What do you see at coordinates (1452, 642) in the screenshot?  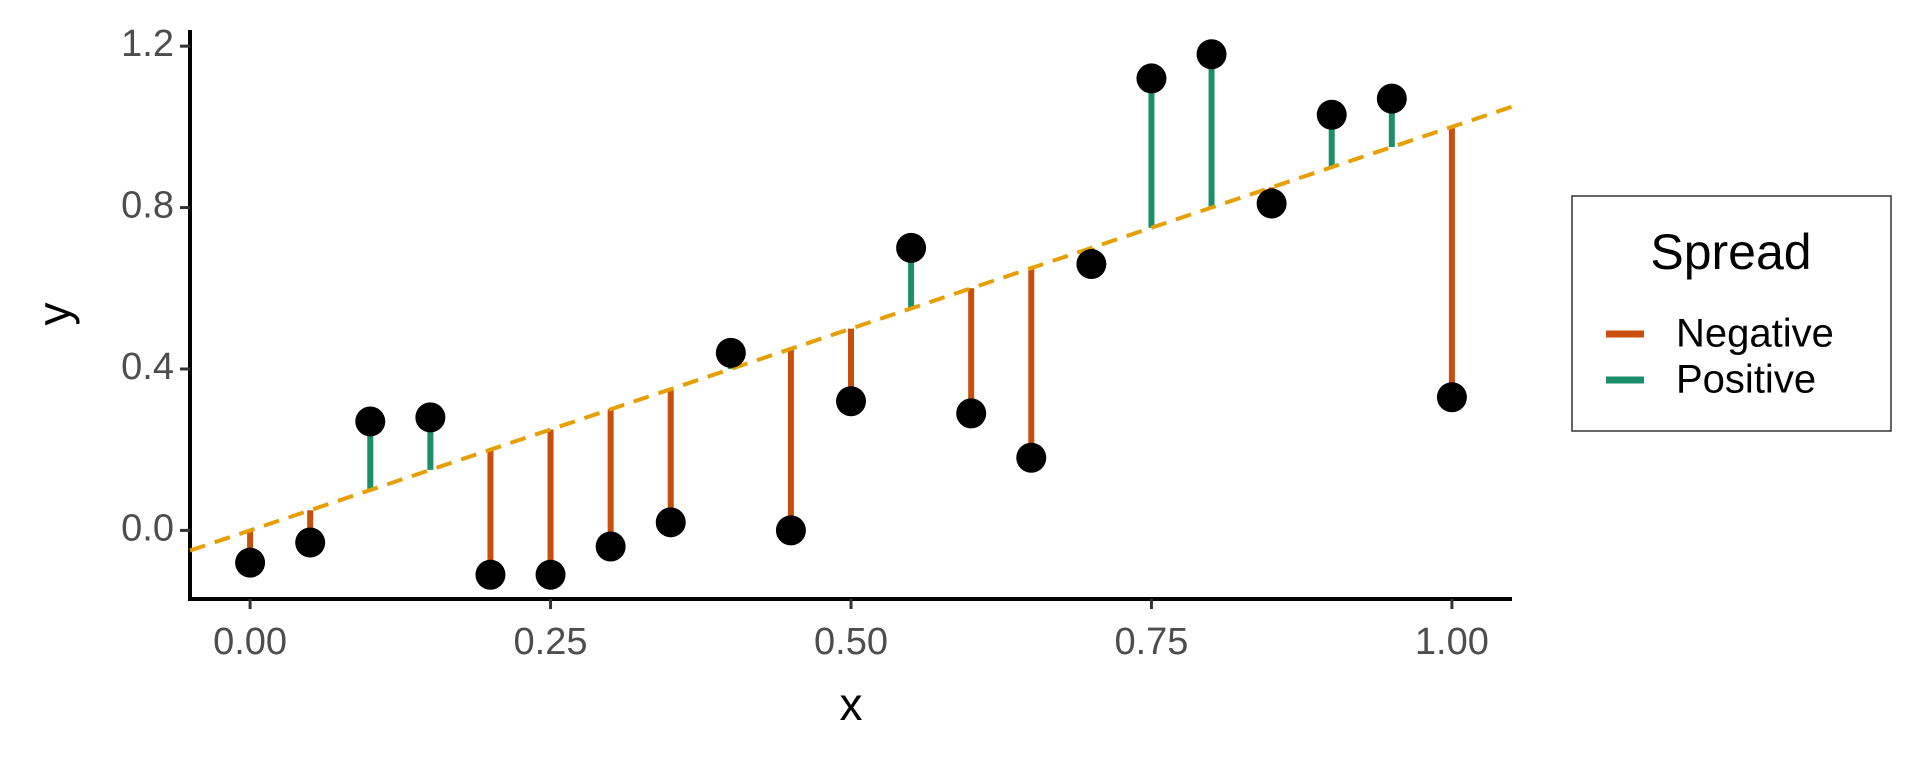 I see `x-tick-label: 1.00` at bounding box center [1452, 642].